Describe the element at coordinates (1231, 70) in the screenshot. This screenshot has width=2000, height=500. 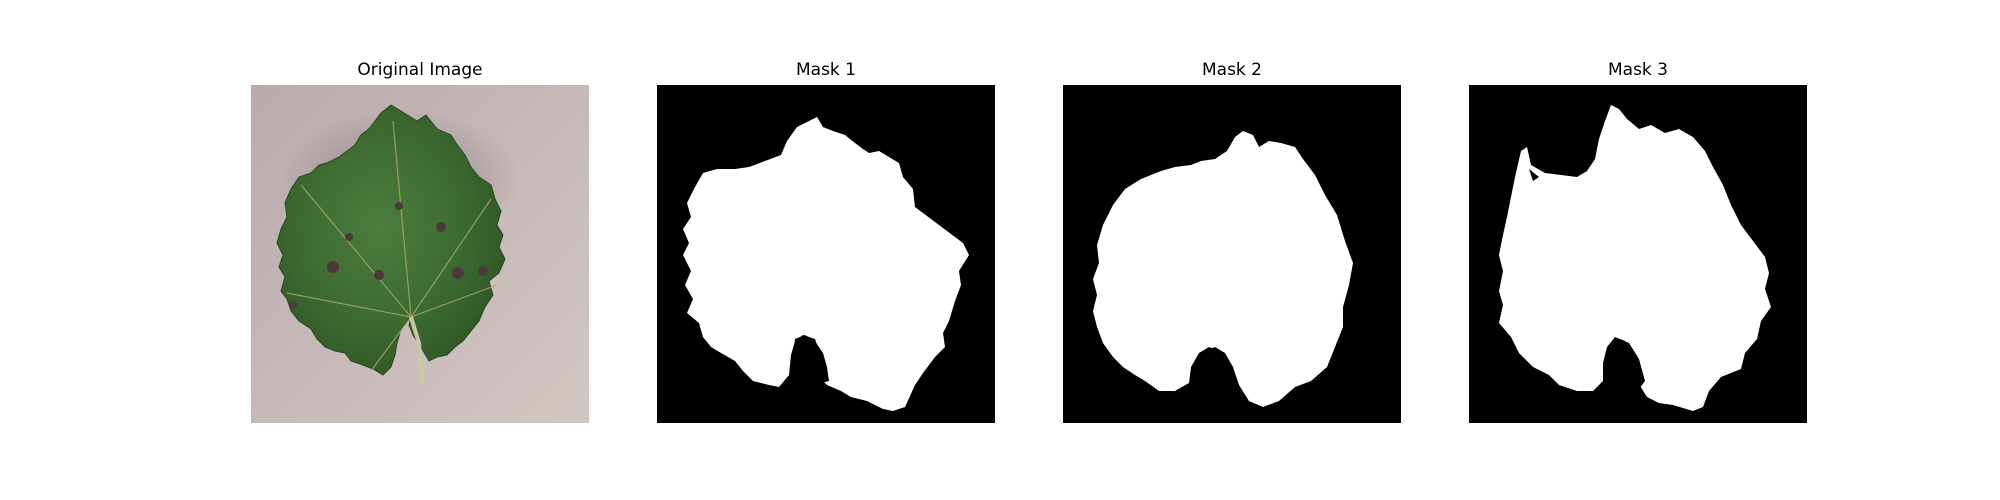
I see `panel-title: Mask 2` at that location.